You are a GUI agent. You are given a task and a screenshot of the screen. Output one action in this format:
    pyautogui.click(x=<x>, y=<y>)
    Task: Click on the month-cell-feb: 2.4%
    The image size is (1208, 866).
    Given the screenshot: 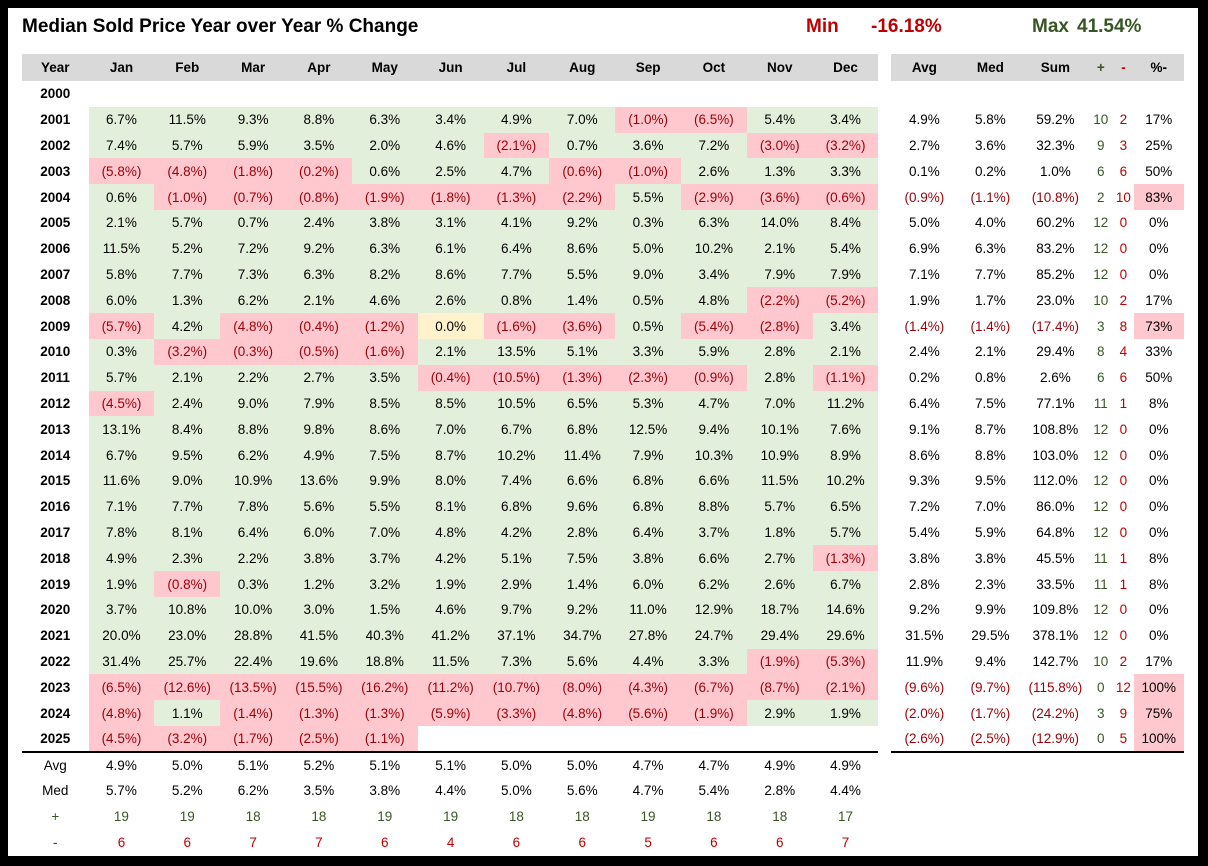 What is the action you would take?
    pyautogui.click(x=187, y=403)
    